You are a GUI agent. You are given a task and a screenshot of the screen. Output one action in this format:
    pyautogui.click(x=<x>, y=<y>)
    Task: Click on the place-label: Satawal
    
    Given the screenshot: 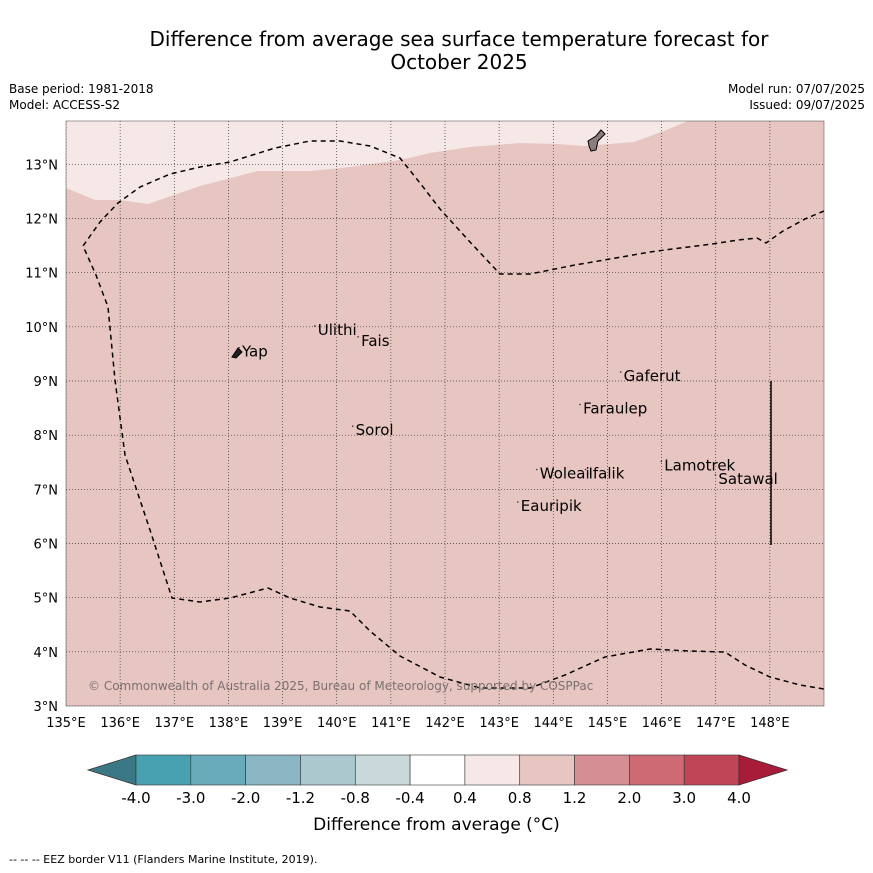 What is the action you would take?
    pyautogui.click(x=747, y=479)
    